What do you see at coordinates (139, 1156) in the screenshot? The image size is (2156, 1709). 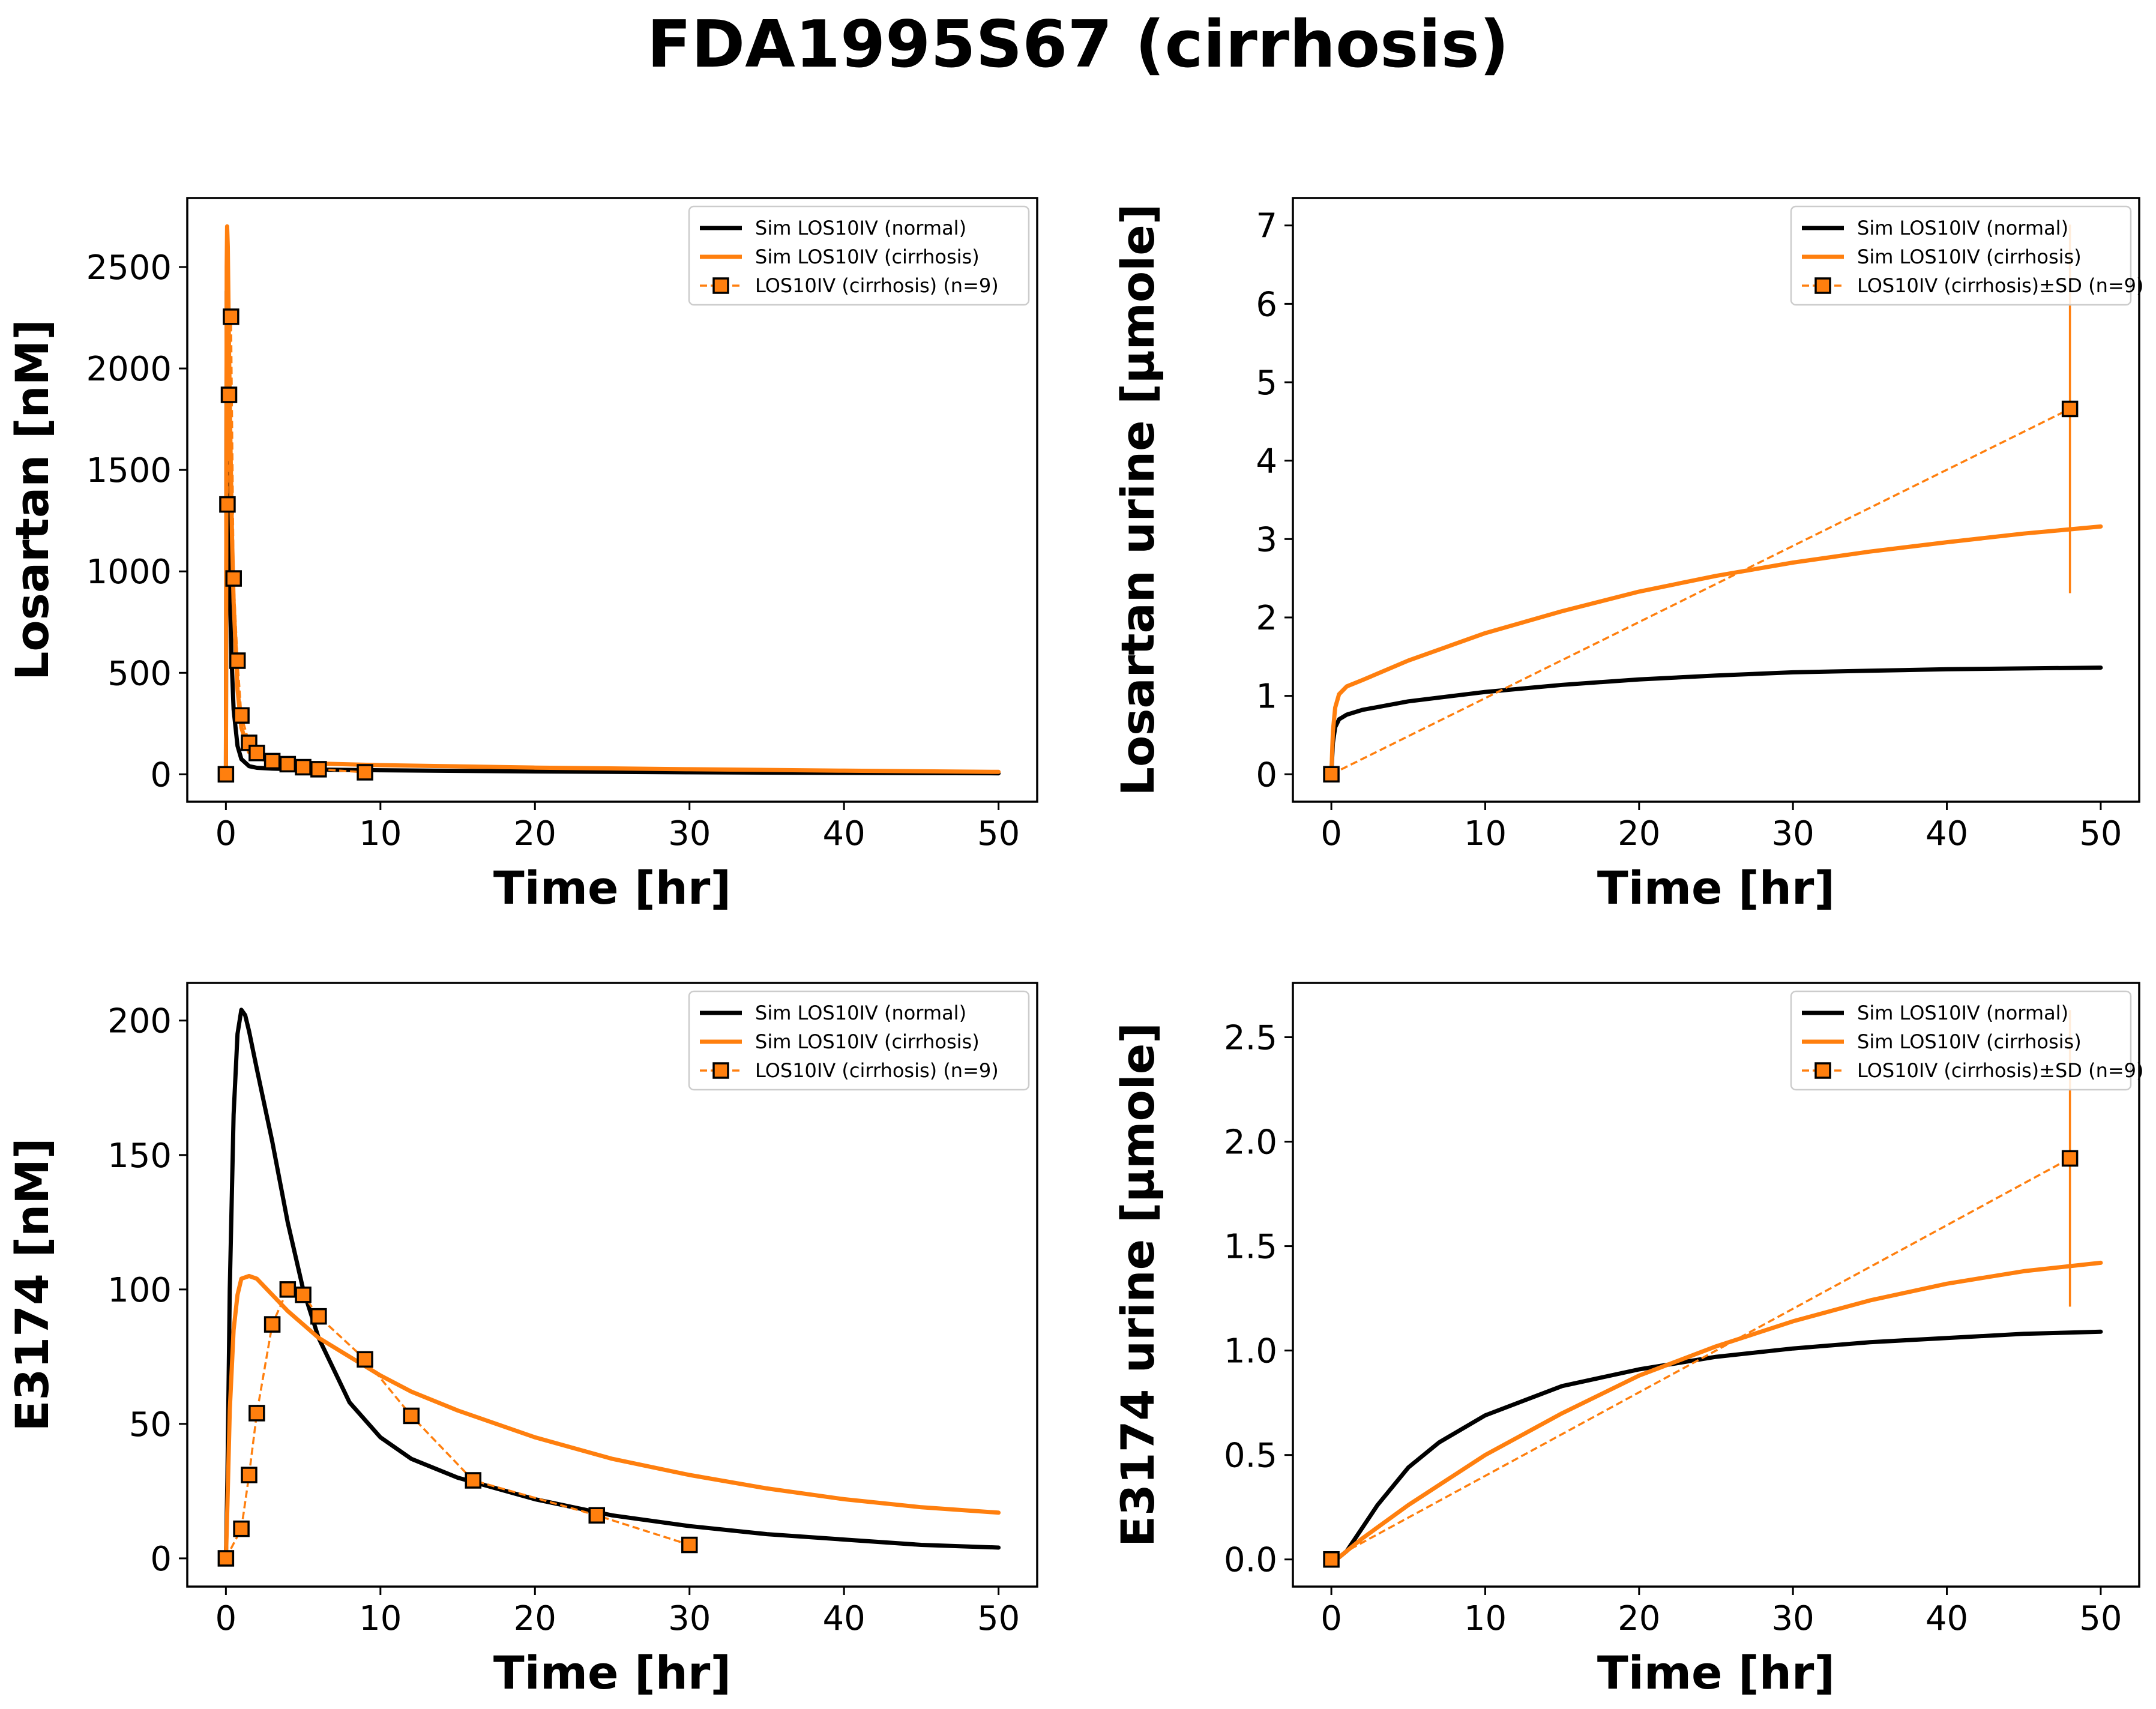 I see `y-tick-label: 150` at bounding box center [139, 1156].